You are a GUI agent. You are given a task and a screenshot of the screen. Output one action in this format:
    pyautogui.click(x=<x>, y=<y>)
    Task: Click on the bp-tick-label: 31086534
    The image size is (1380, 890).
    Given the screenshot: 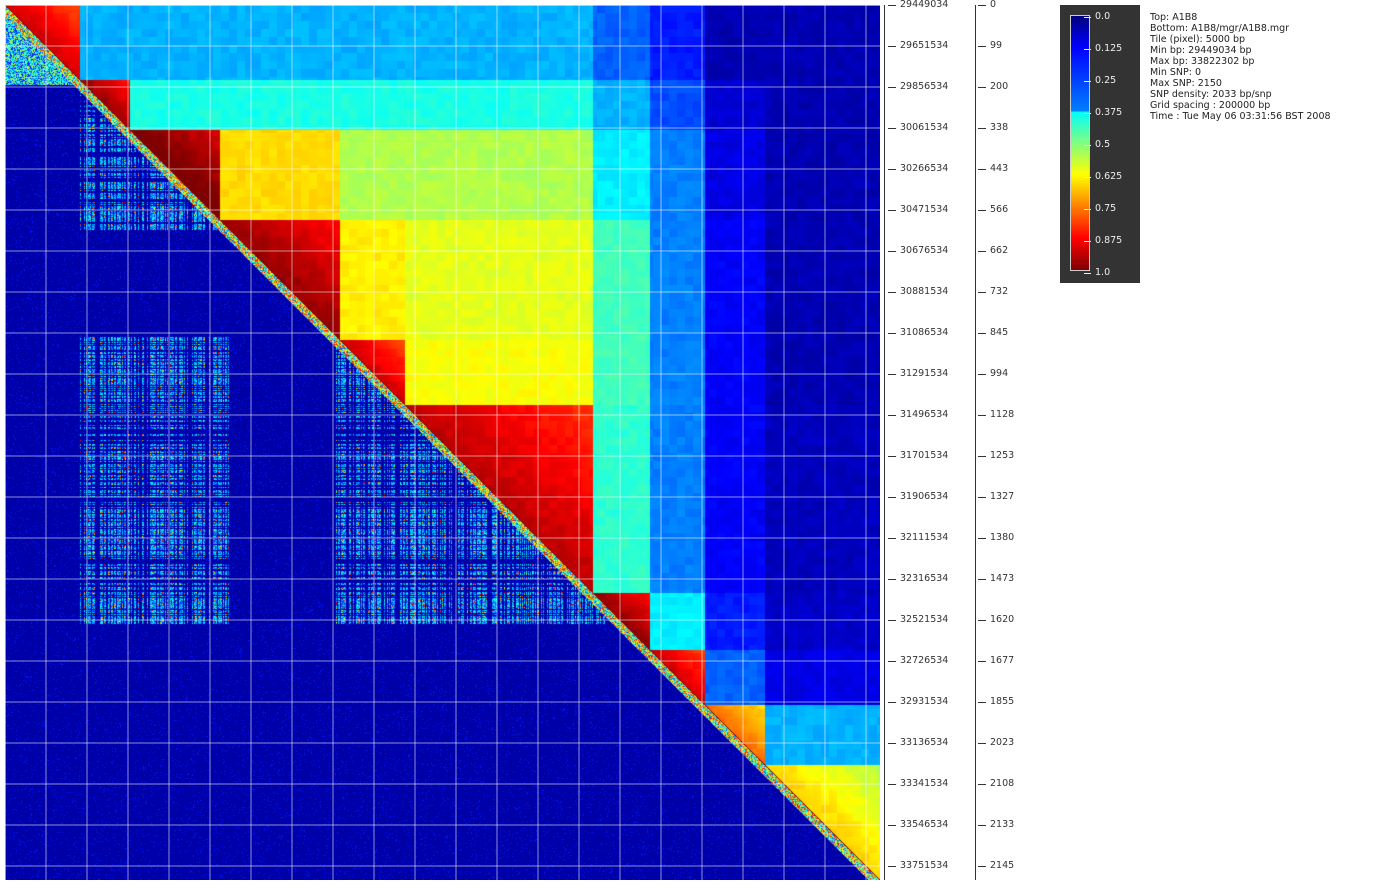 What is the action you would take?
    pyautogui.click(x=918, y=332)
    